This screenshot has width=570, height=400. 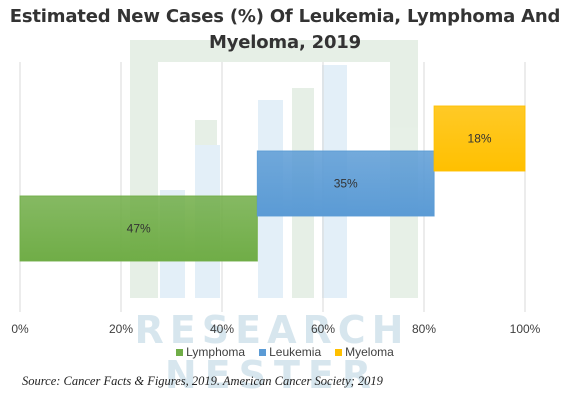 I want to click on legend-item-leukemia: Leukemia, so click(x=290, y=352).